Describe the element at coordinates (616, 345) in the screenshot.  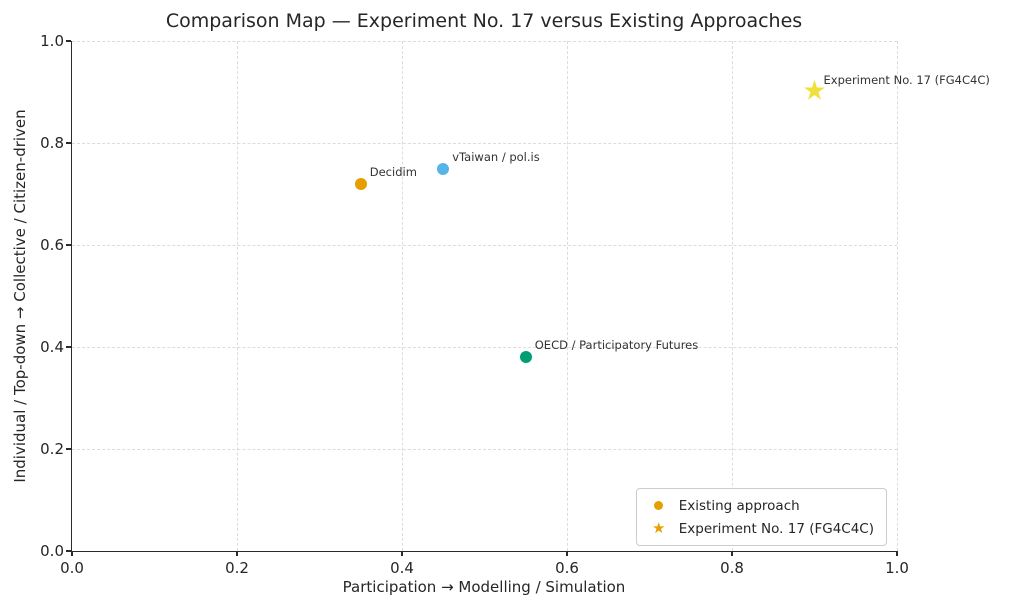
I see `data-point-label: OECD / Participatory Futures` at that location.